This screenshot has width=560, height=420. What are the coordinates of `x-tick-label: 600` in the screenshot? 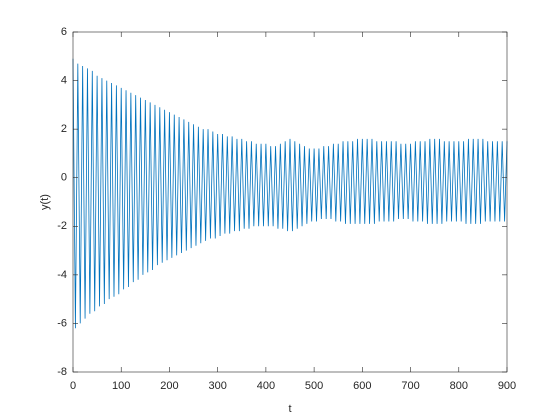 It's located at (362, 386).